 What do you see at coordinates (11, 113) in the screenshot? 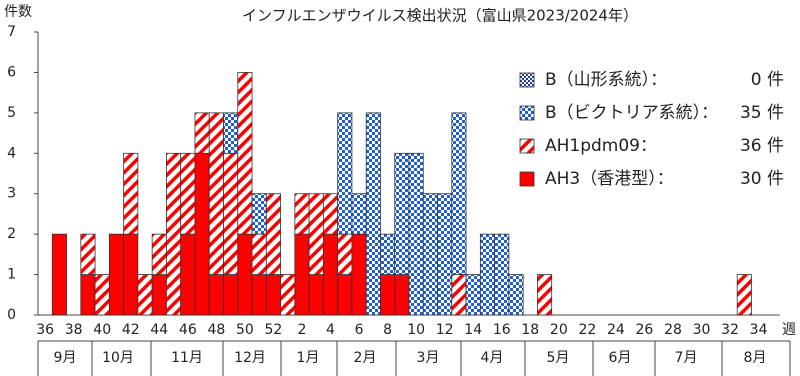
I see `y-tick-label: 5` at bounding box center [11, 113].